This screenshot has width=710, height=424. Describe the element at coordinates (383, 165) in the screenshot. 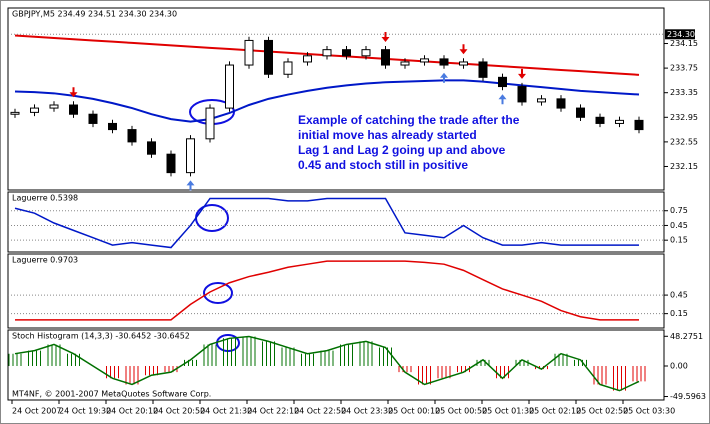

I see `annotation: 0.45 and stoch still in positive` at that location.